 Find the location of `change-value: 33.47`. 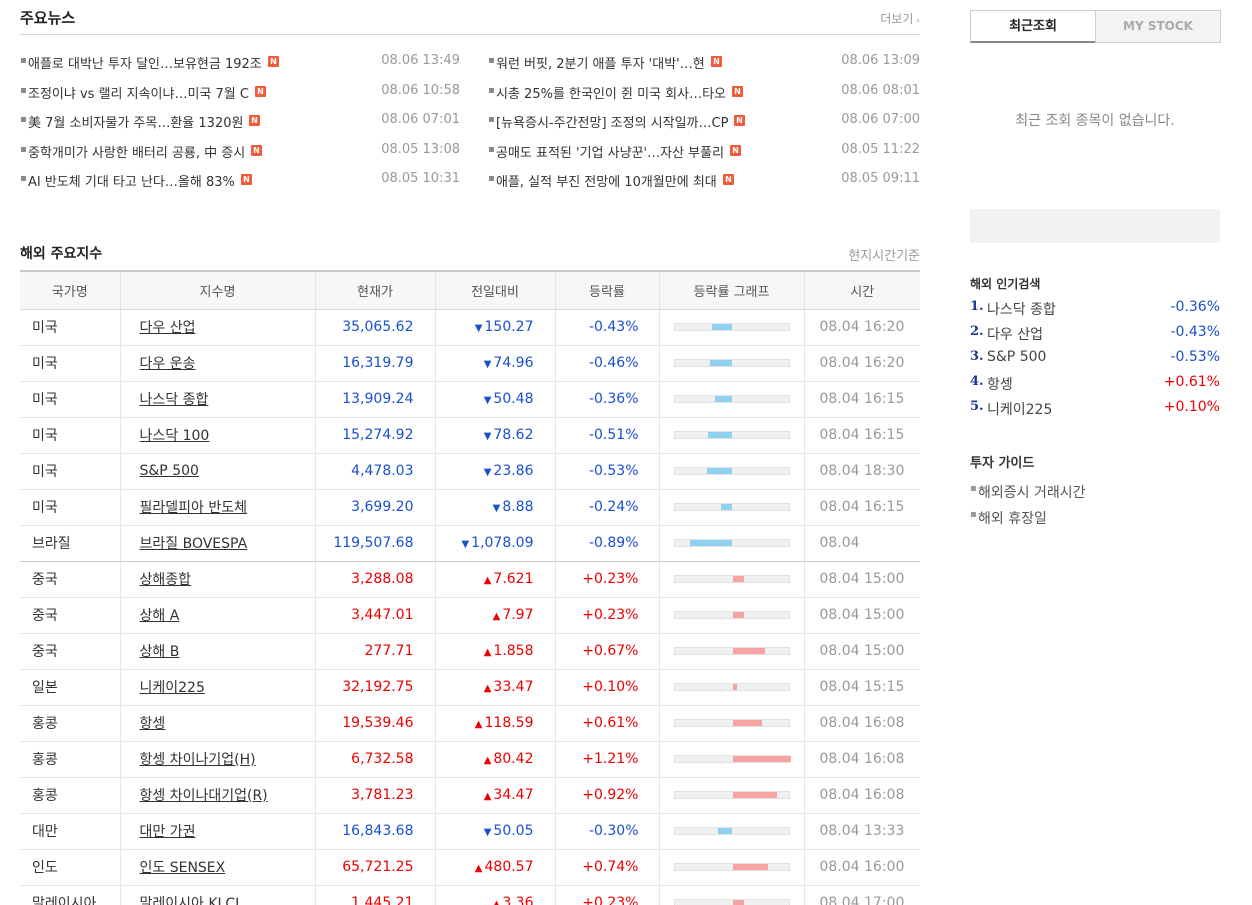

change-value: 33.47 is located at coordinates (513, 687).